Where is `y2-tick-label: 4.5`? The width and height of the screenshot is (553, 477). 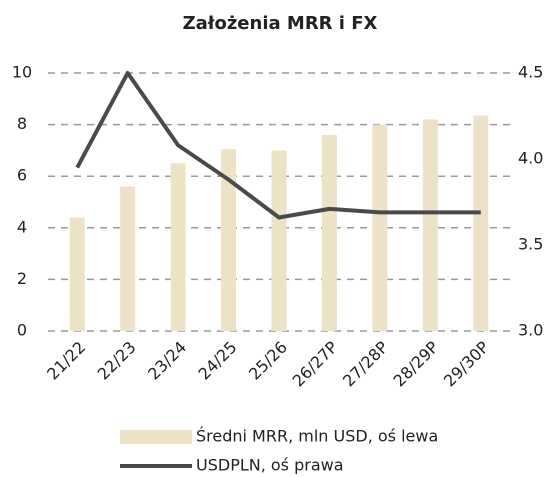 y2-tick-label: 4.5 is located at coordinates (530, 72).